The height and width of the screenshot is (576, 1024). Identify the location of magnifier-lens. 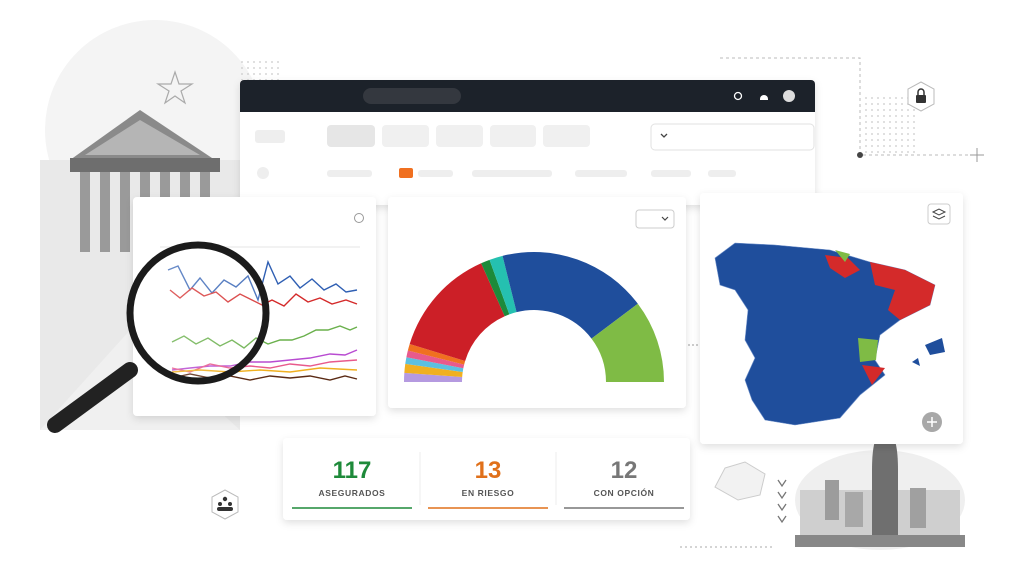
(198, 313).